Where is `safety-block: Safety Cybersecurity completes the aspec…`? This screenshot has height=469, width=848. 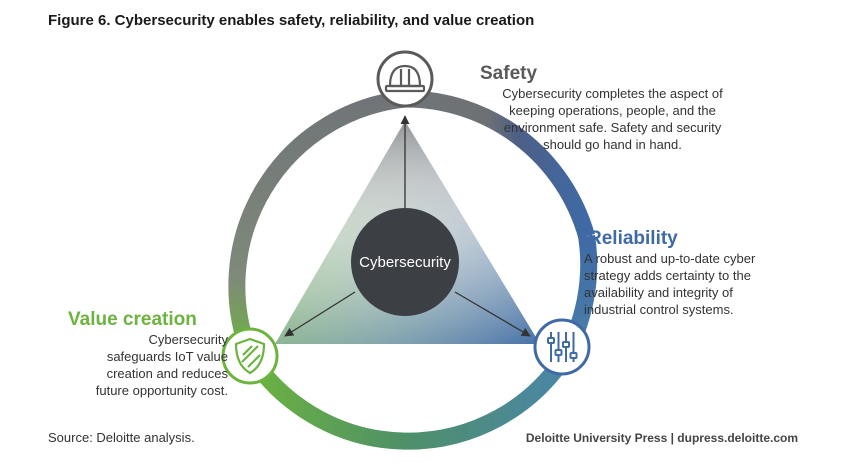
safety-block: Safety Cybersecurity completes the aspec… is located at coordinates (612, 108).